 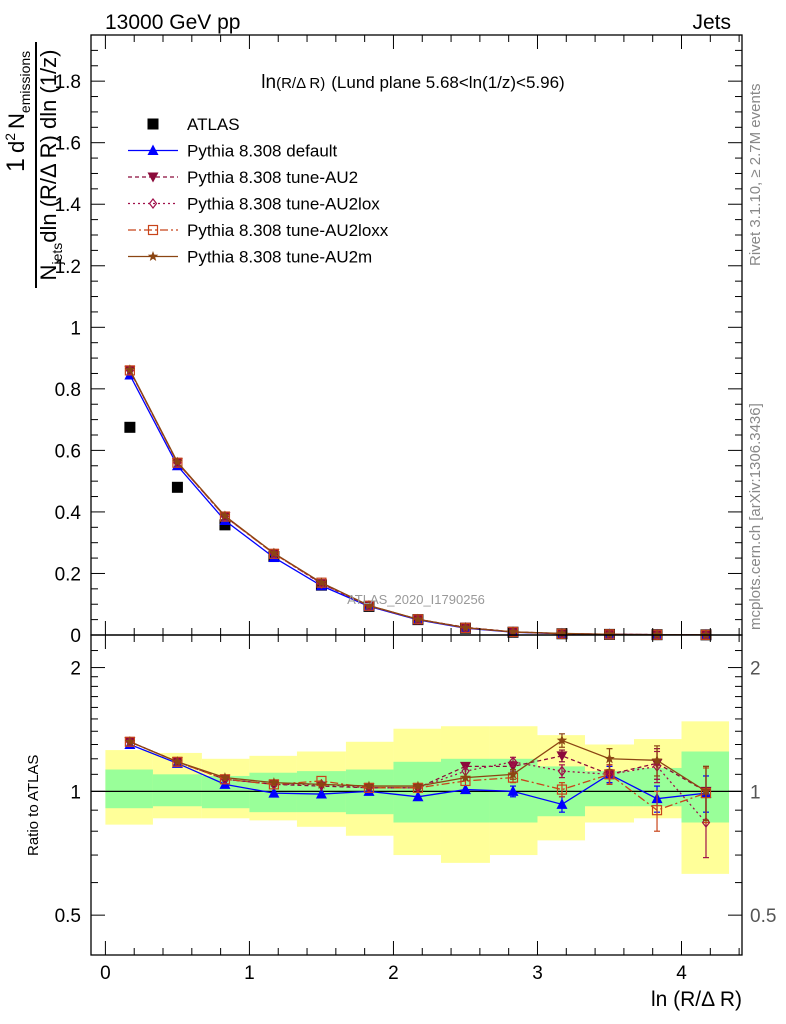 What do you see at coordinates (105, 973) in the screenshot?
I see `x-tick-label: 0` at bounding box center [105, 973].